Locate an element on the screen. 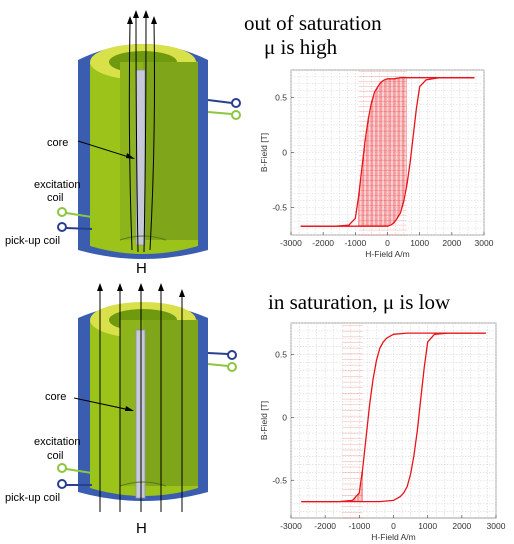 The height and width of the screenshot is (544, 514). top-field-h-label: H is located at coordinates (141, 268).